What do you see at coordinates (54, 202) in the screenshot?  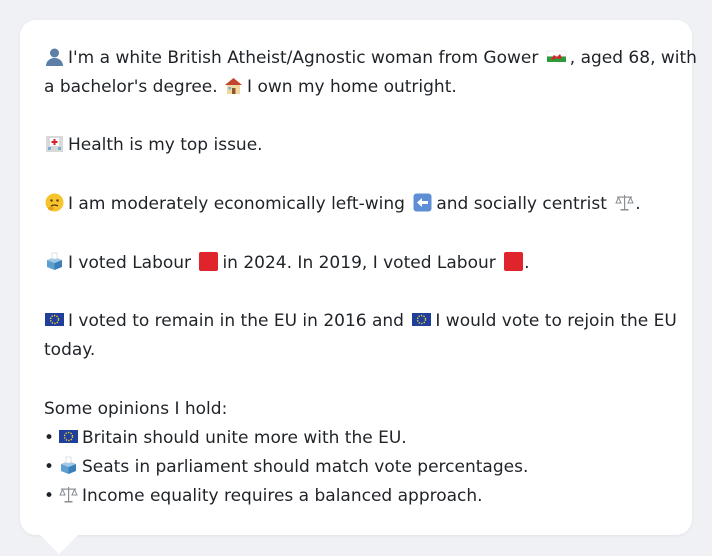 I see `thinking-face-icon` at bounding box center [54, 202].